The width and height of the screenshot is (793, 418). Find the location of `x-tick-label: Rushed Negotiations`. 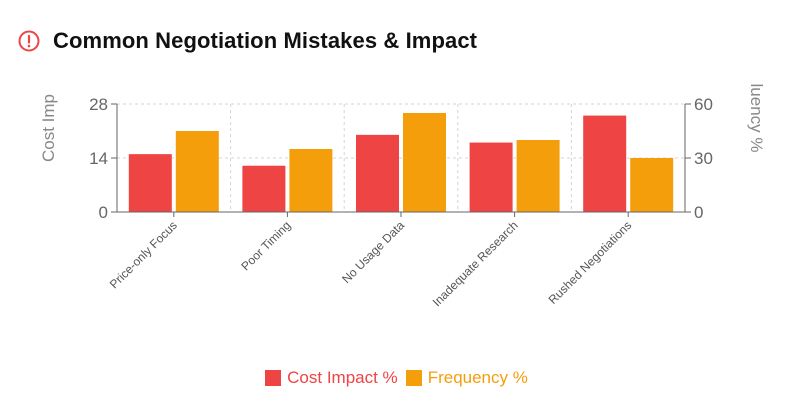

x-tick-label: Rushed Negotiations is located at coordinates (590, 262).